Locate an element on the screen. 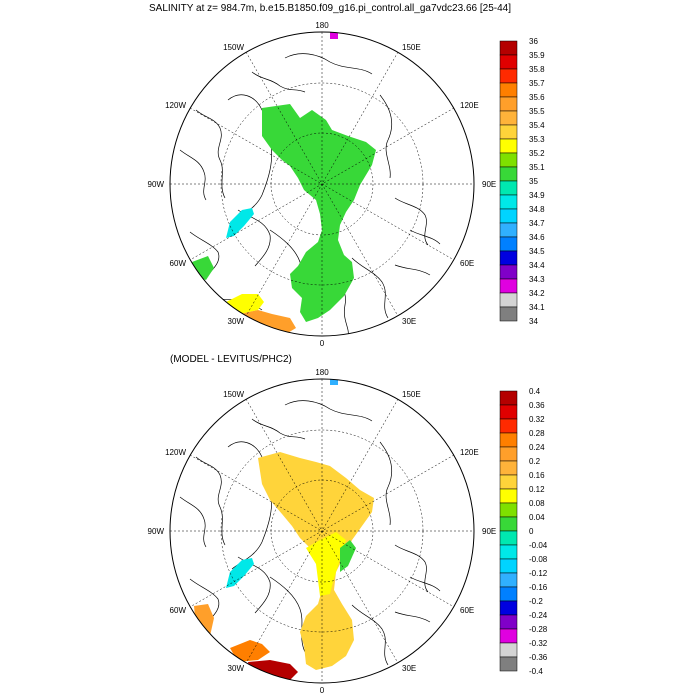 This screenshot has width=700, height=700. lower-colorbar-label: -0.28 is located at coordinates (538, 629).